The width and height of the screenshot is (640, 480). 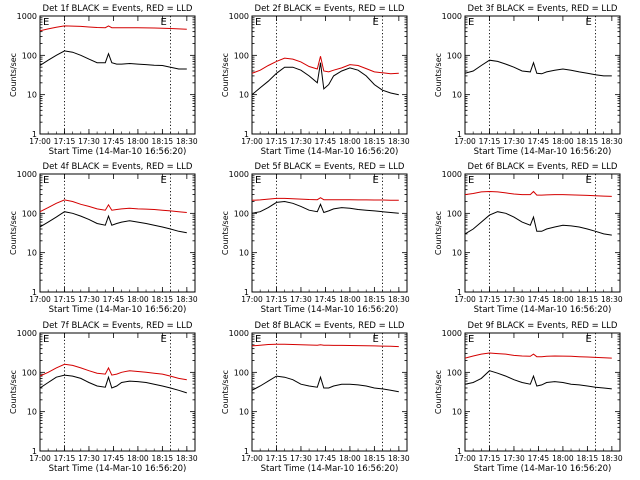 I want to click on chart-title: Det 7f BLACK = Events, RED = LLD, so click(x=118, y=326).